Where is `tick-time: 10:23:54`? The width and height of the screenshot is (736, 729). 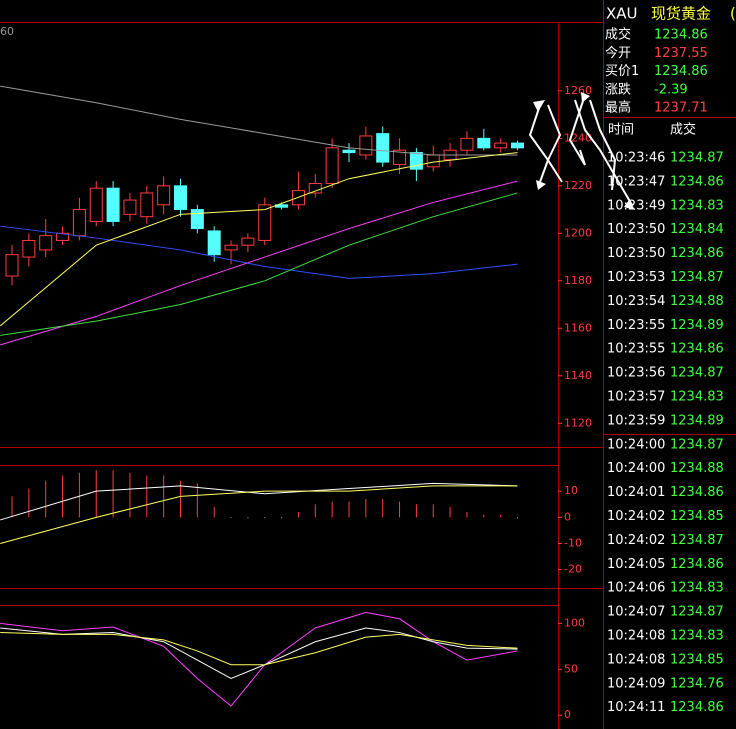 tick-time: 10:23:54 is located at coordinates (636, 301).